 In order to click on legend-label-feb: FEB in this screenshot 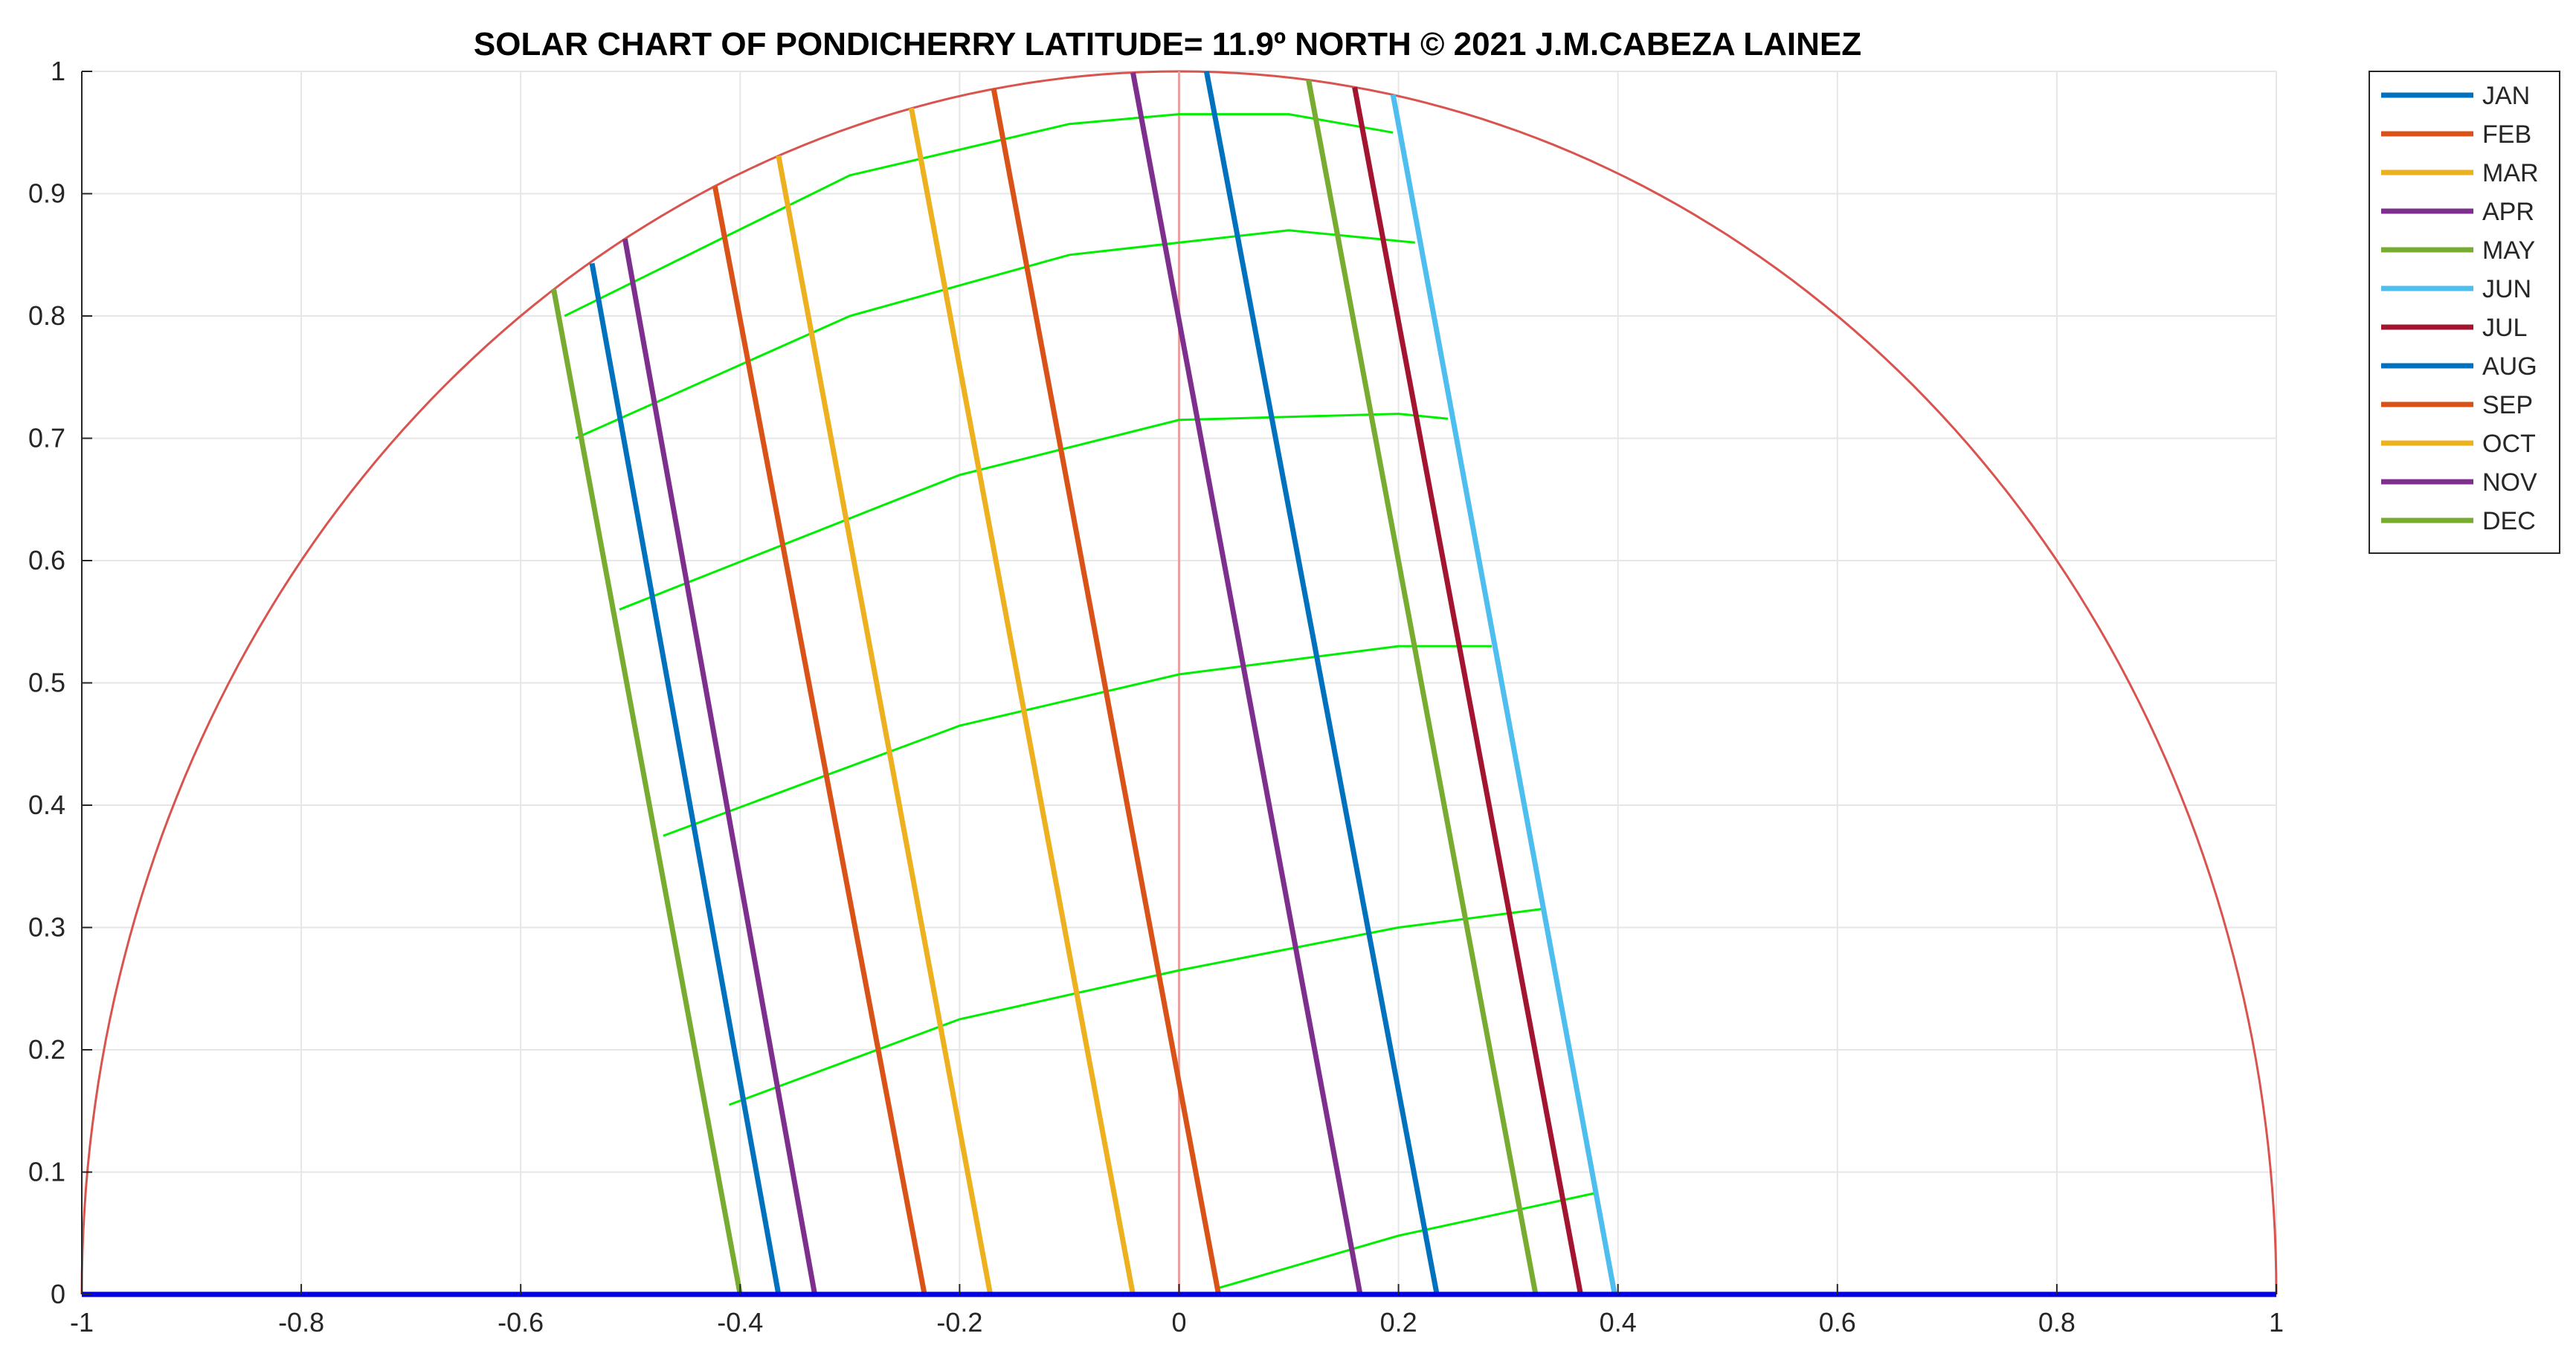, I will do `click(2506, 134)`.